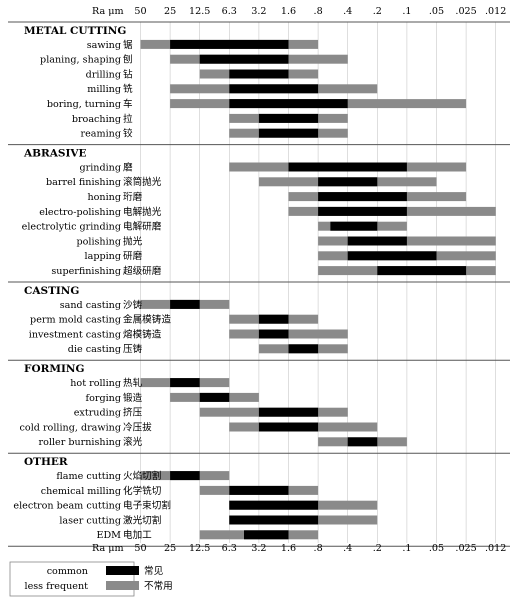 This screenshot has width=521, height=600. What do you see at coordinates (75, 31) in the screenshot?
I see `group-title: METAL CUTTING` at bounding box center [75, 31].